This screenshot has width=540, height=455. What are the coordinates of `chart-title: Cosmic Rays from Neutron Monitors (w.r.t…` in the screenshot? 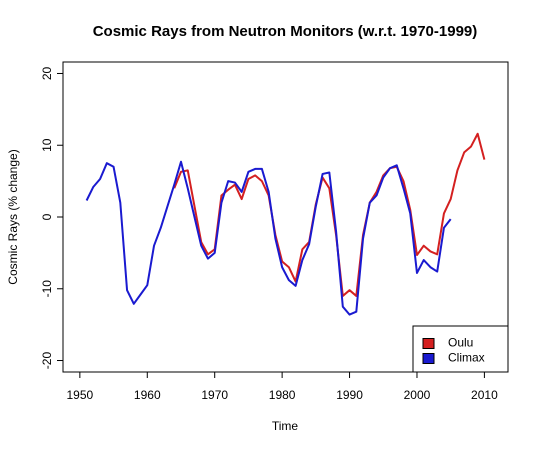 It's located at (285, 31).